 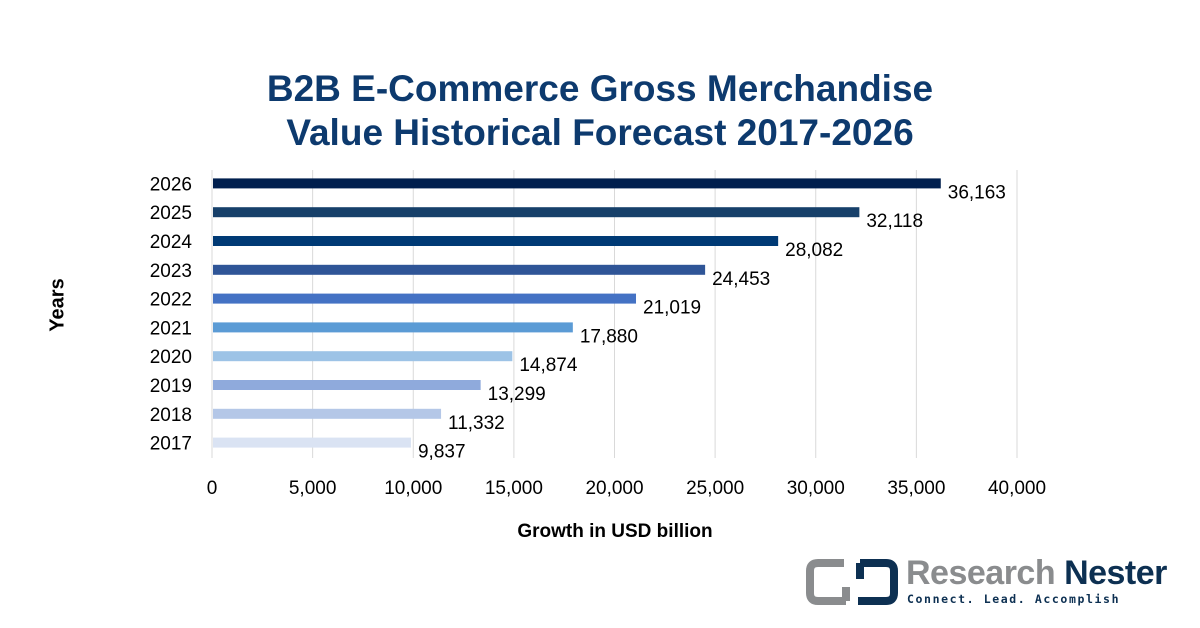 I want to click on bar-2024, so click(x=496, y=241).